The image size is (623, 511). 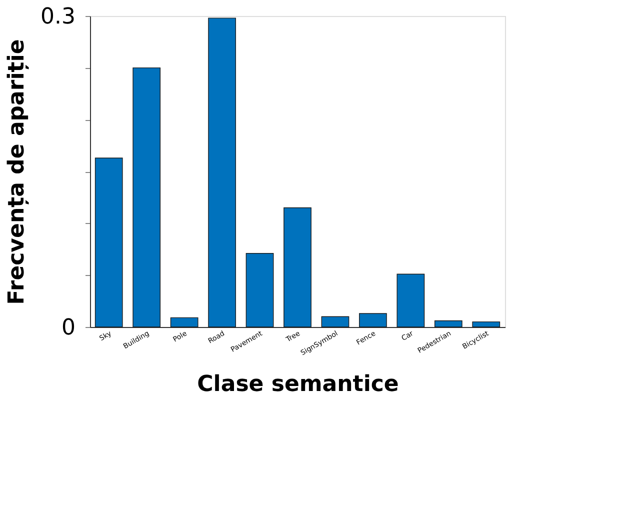 I want to click on y-tick-label: 0, so click(x=69, y=328).